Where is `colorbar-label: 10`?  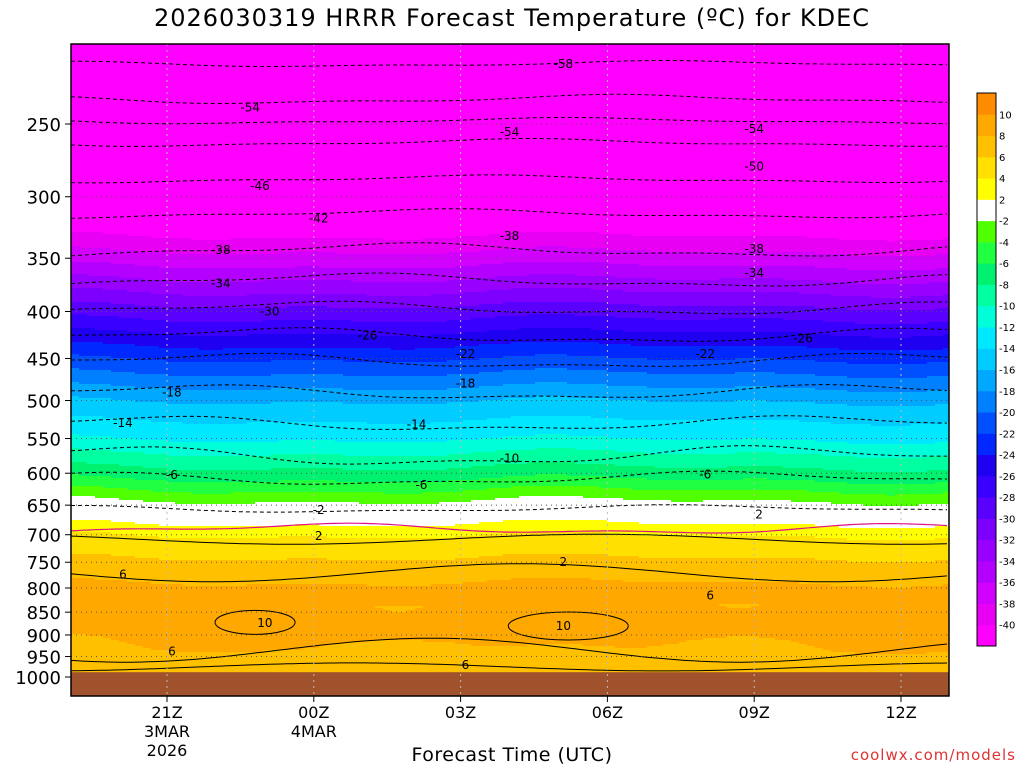 colorbar-label: 10 is located at coordinates (1005, 115).